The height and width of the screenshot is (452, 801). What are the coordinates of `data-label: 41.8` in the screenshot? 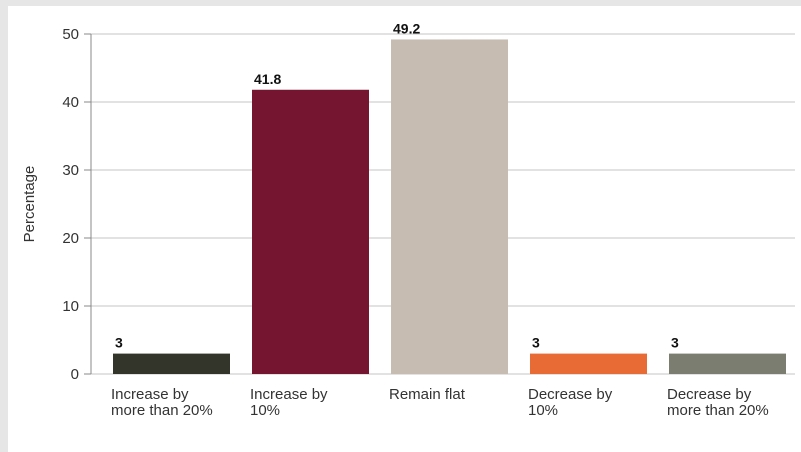 It's located at (267, 79).